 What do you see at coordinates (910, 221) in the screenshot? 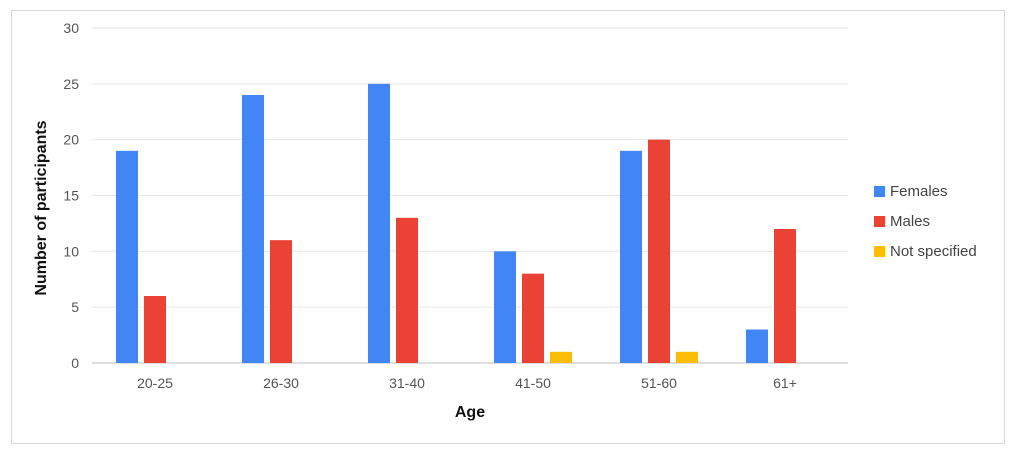
I see `legend-label: Males` at bounding box center [910, 221].